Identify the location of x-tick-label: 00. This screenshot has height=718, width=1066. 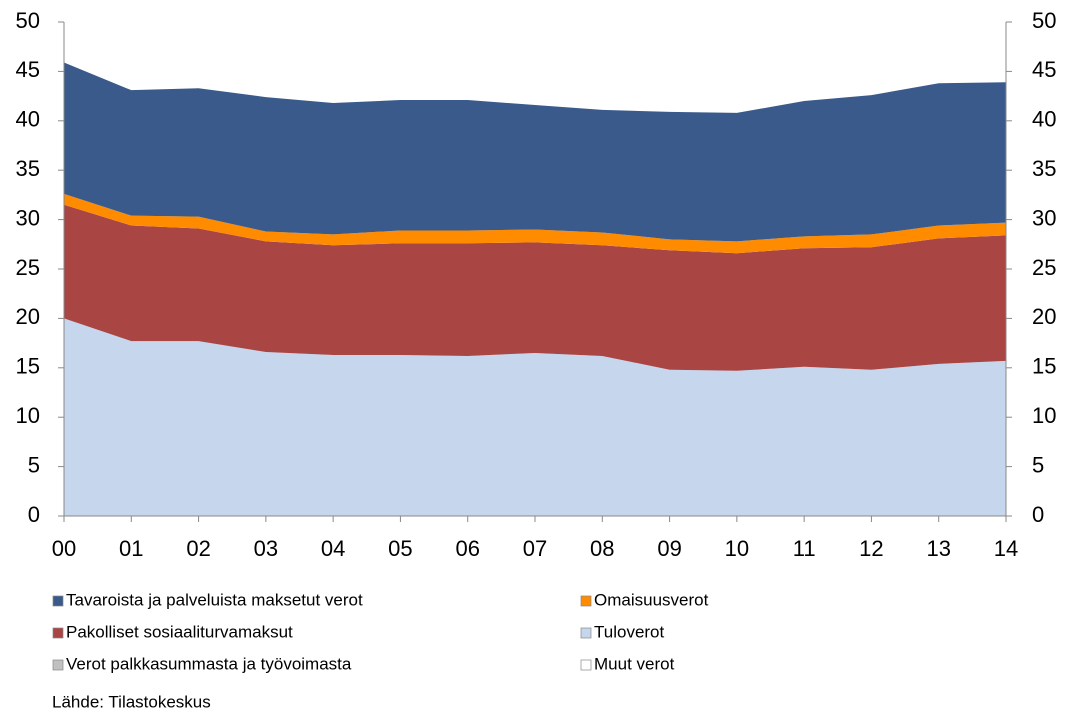
(64, 548).